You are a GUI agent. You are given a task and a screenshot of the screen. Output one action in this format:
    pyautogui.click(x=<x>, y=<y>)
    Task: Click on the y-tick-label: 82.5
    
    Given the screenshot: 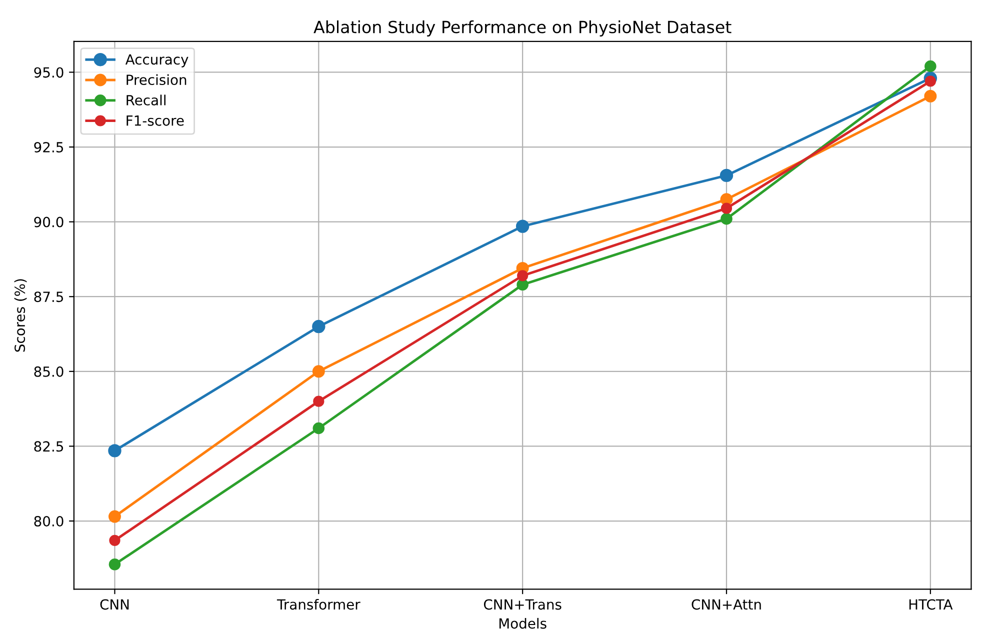 What is the action you would take?
    pyautogui.click(x=49, y=446)
    